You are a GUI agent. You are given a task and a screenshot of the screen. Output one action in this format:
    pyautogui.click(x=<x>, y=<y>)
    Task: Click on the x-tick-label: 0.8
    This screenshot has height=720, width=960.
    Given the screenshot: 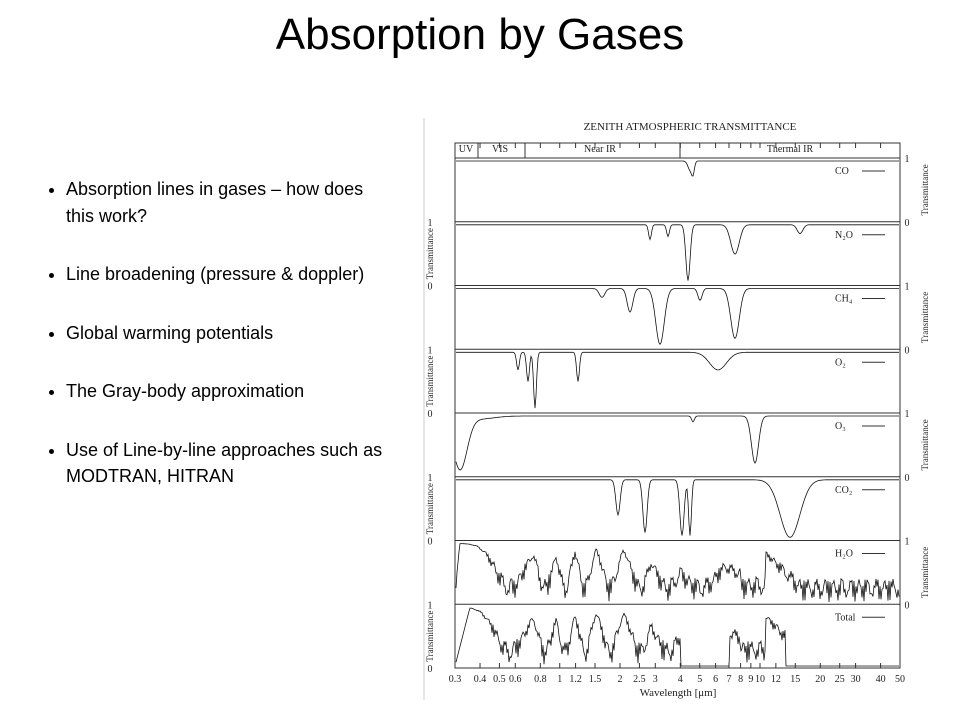 What is the action you would take?
    pyautogui.click(x=540, y=679)
    